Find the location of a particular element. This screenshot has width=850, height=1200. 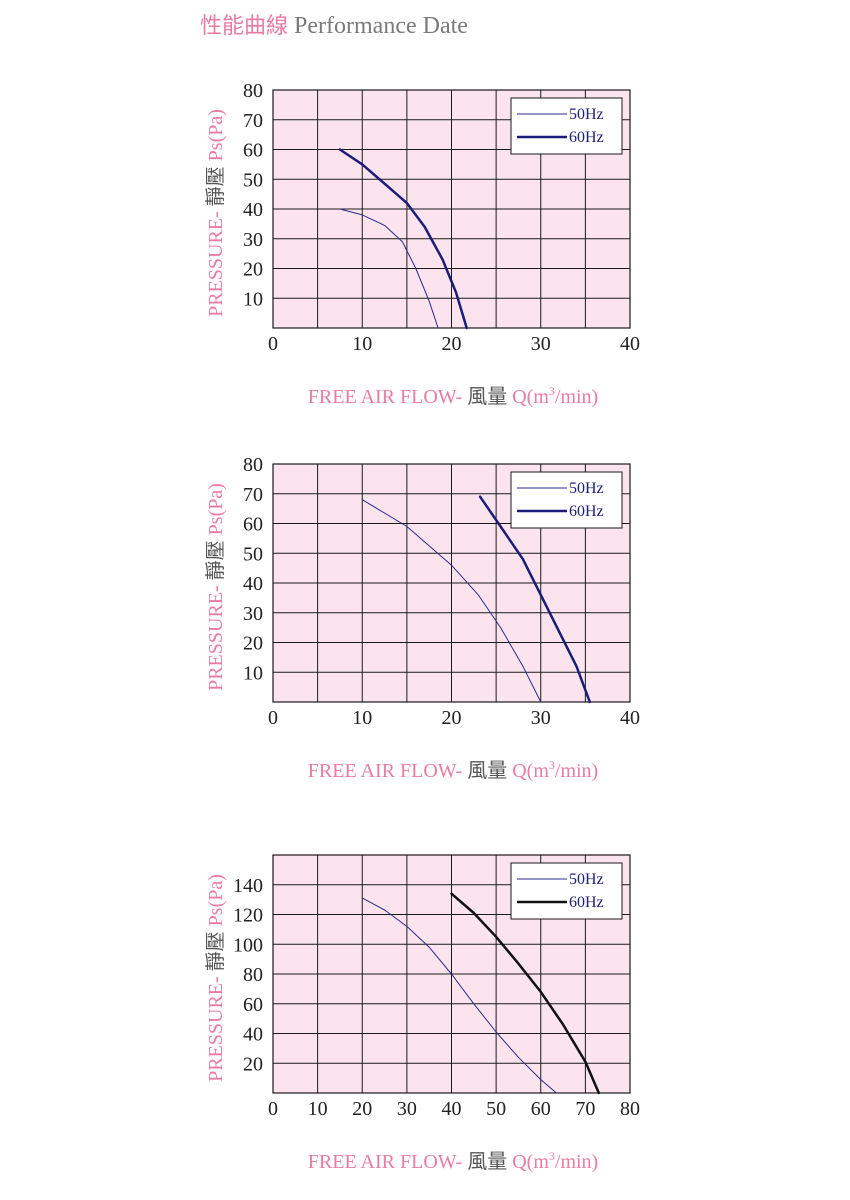

y-tick-label: 120 is located at coordinates (248, 916).